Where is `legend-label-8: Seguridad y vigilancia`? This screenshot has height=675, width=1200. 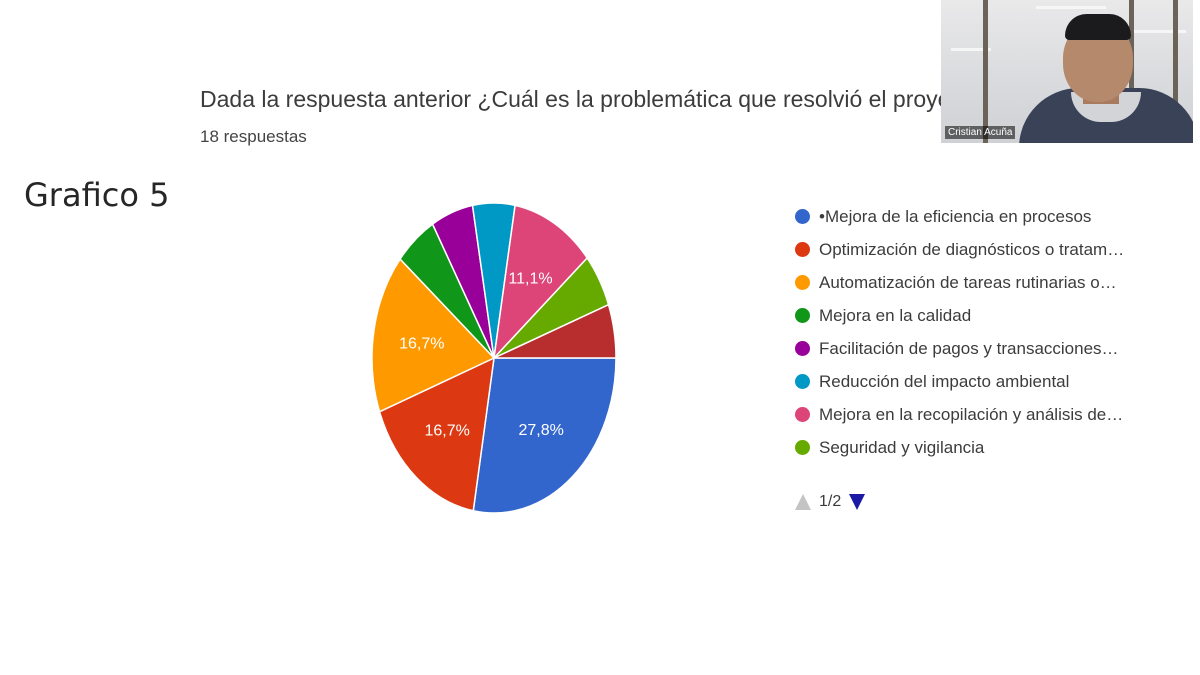 legend-label-8: Seguridad y vigilancia is located at coordinates (902, 447).